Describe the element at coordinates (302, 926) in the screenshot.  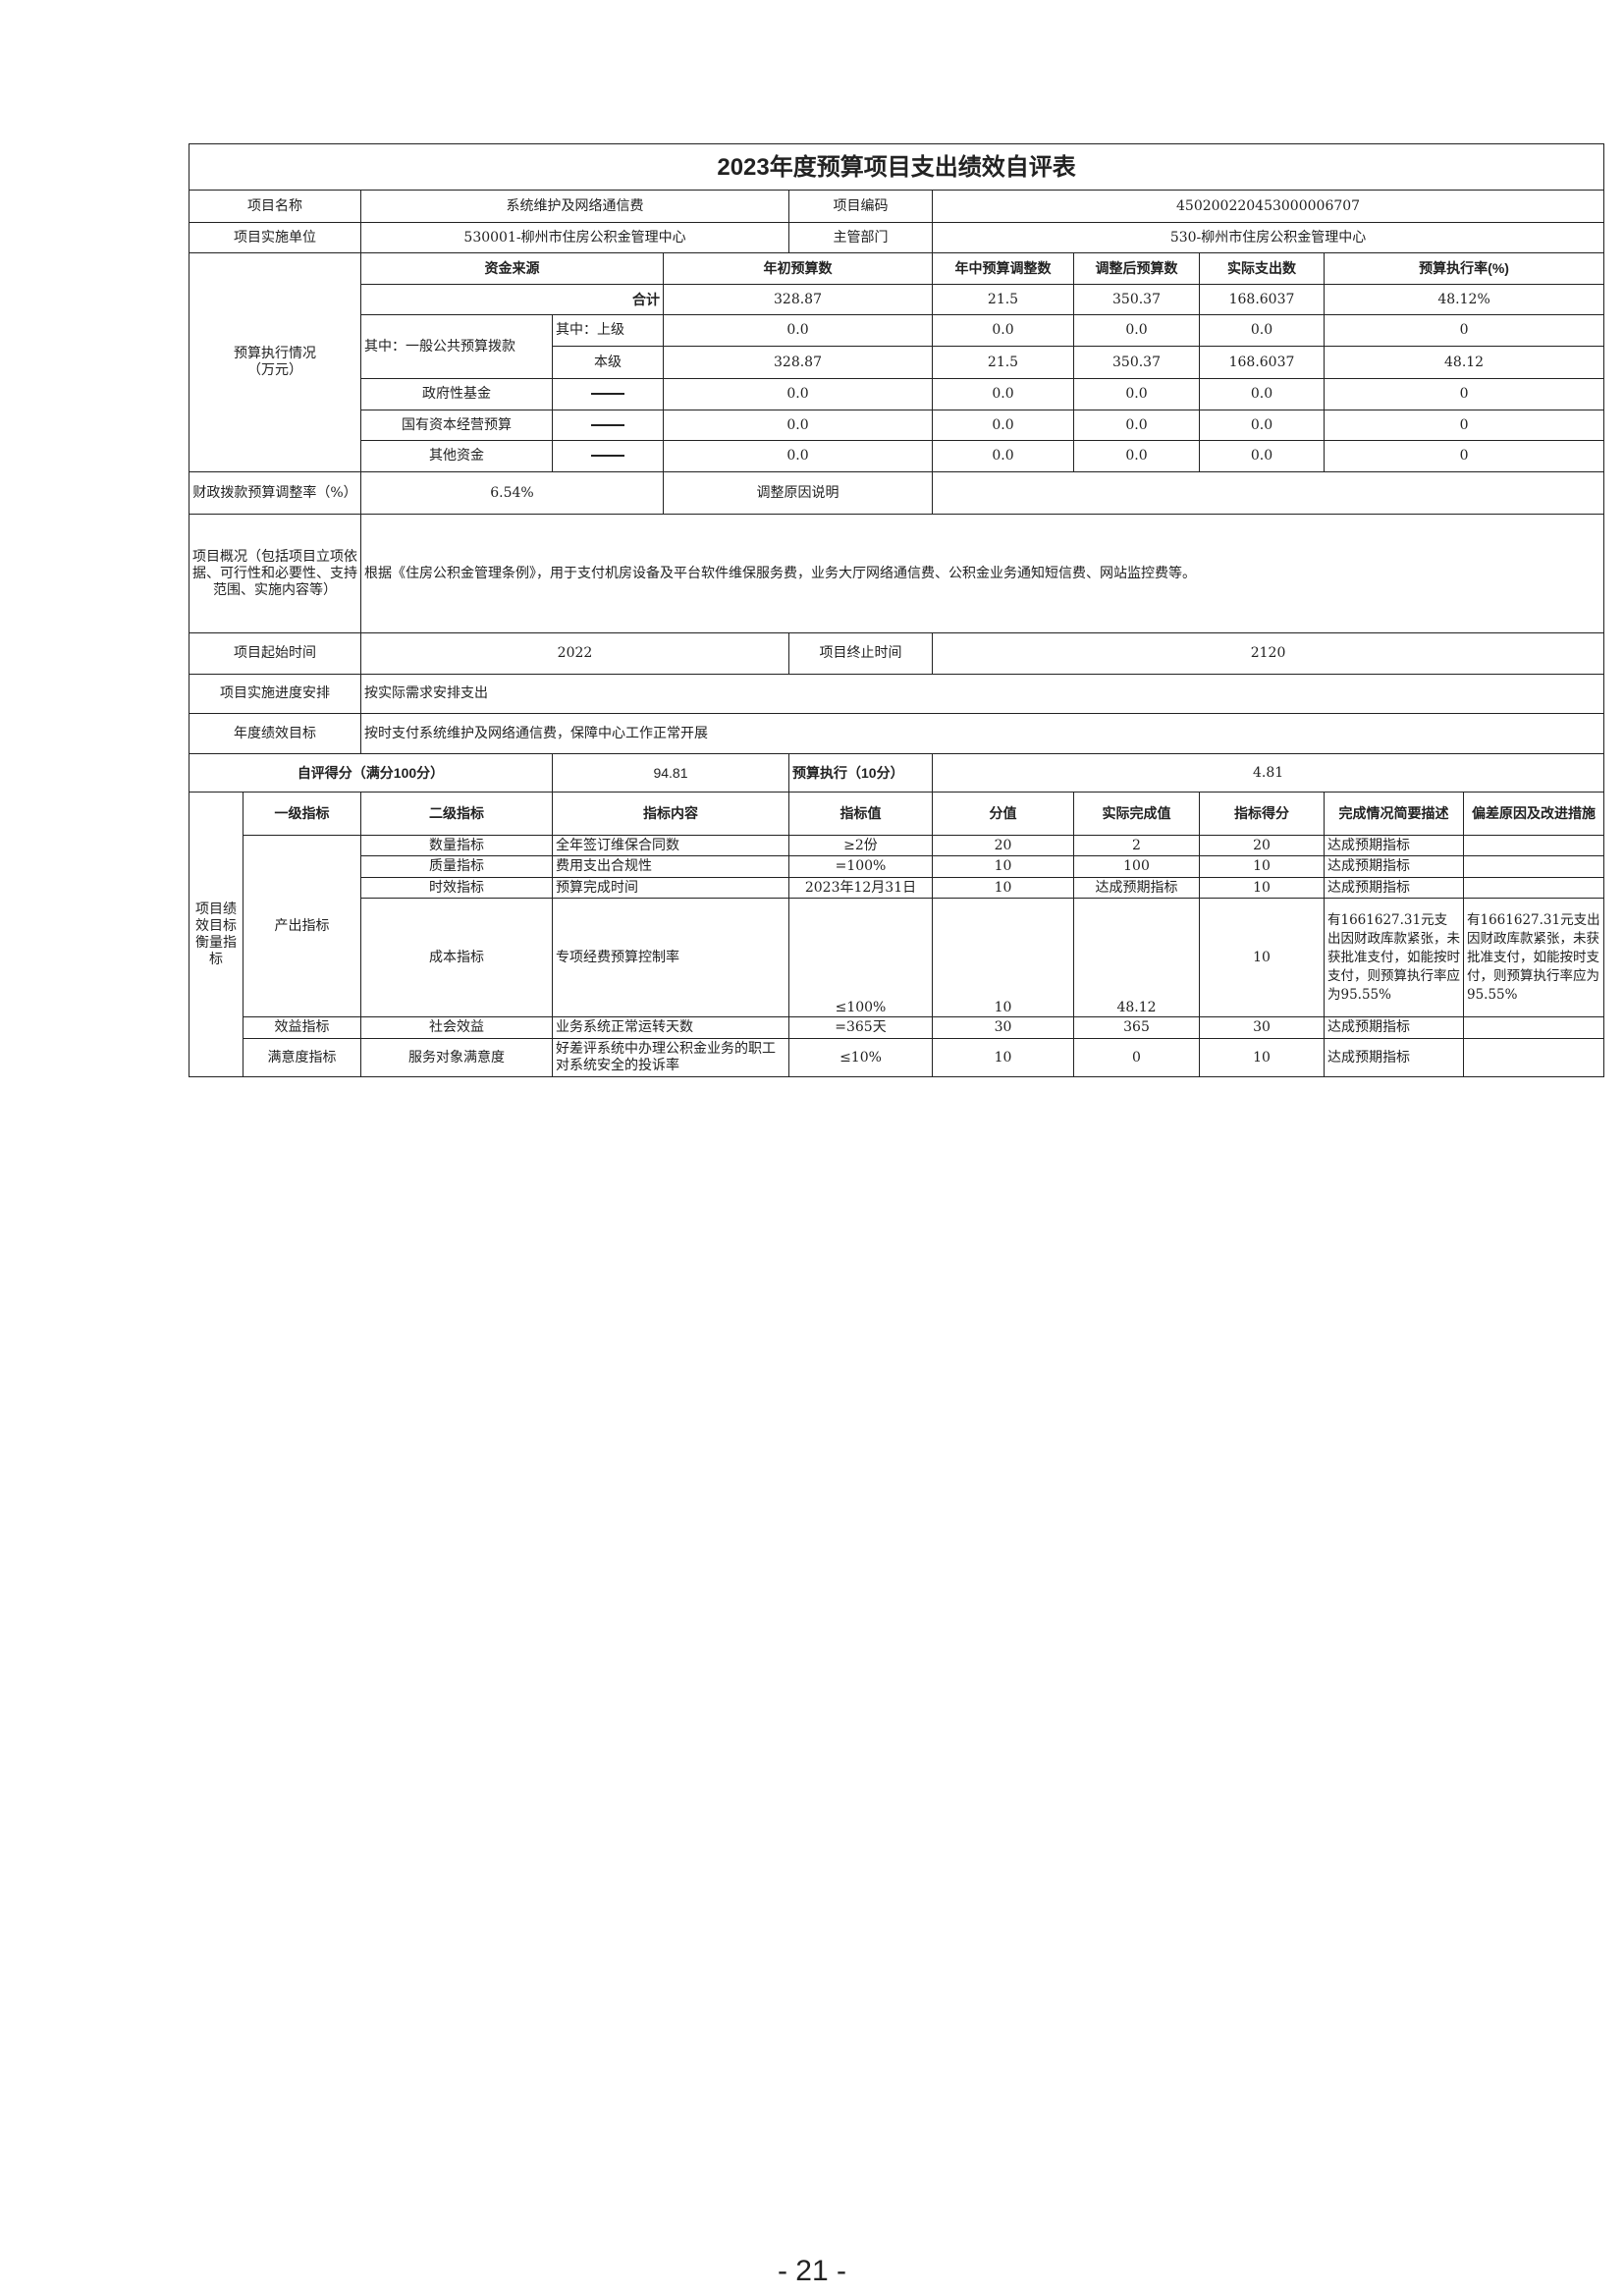
I see `l1-label: 产出指标` at that location.